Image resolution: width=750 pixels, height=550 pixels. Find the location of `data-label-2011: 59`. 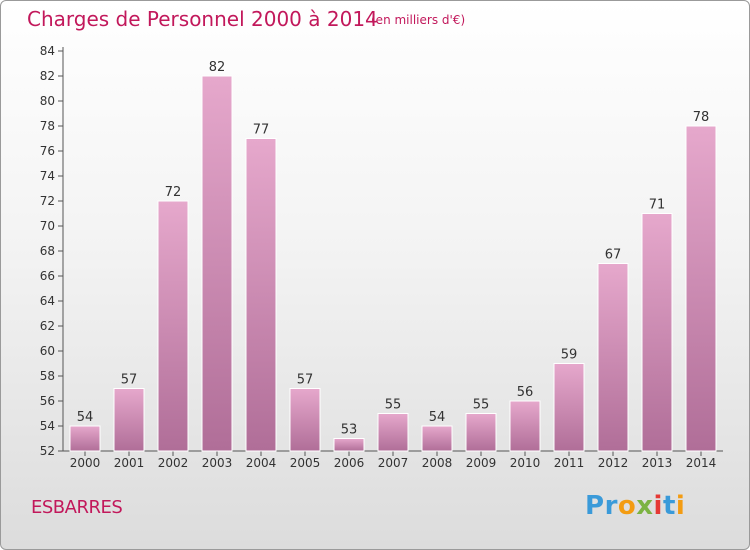

data-label-2011: 59 is located at coordinates (569, 355).